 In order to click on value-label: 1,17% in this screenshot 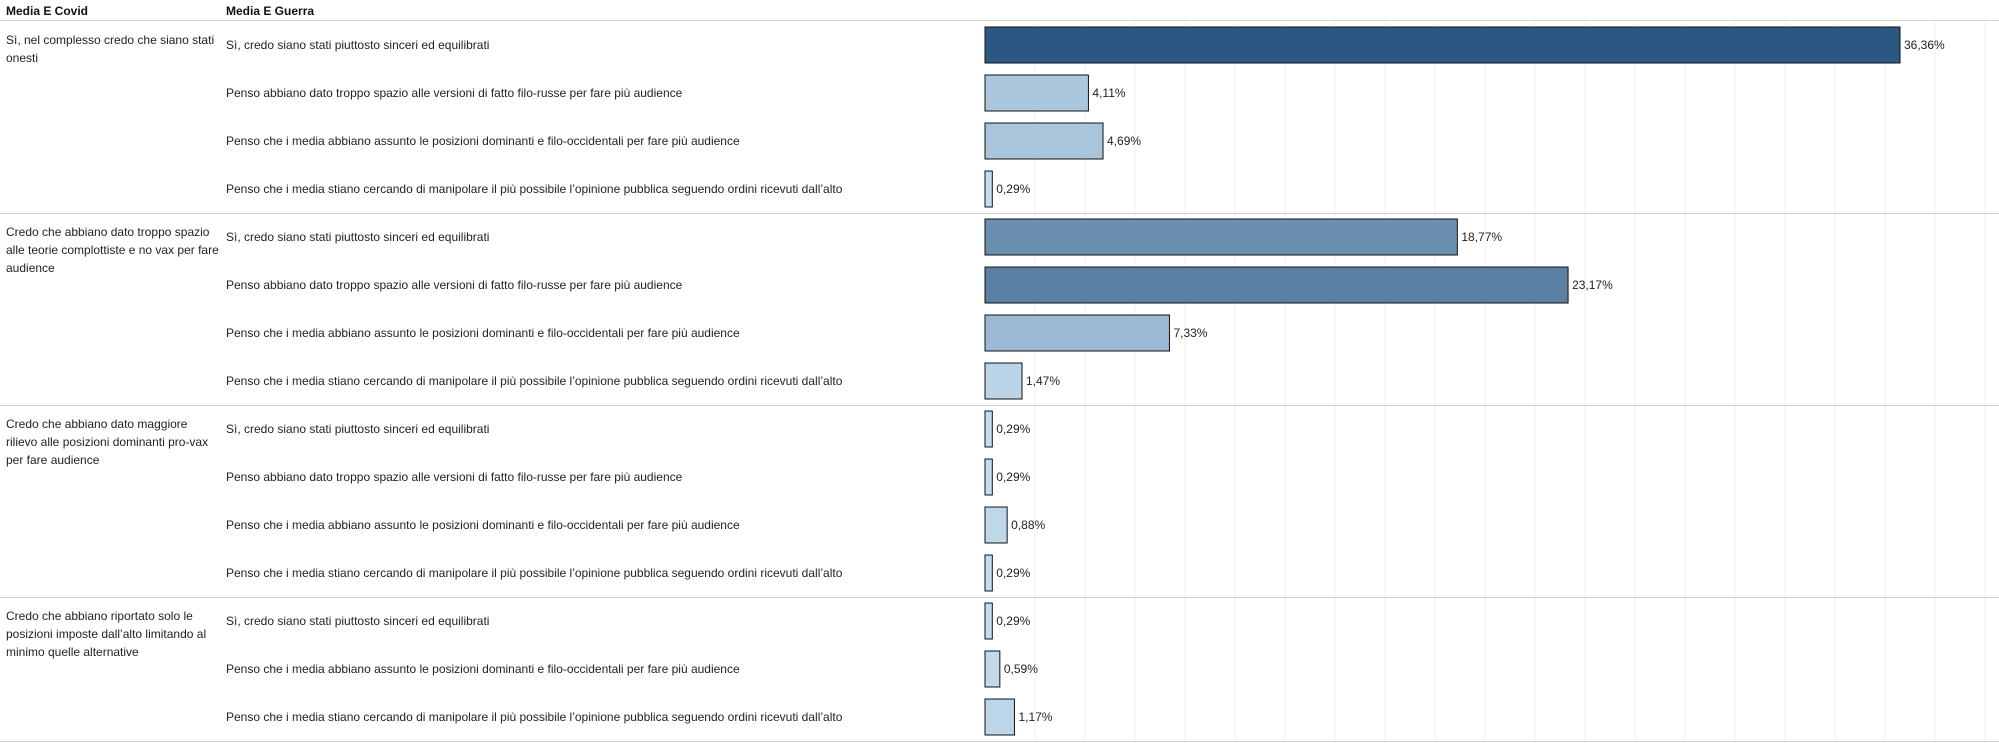, I will do `click(1035, 717)`.